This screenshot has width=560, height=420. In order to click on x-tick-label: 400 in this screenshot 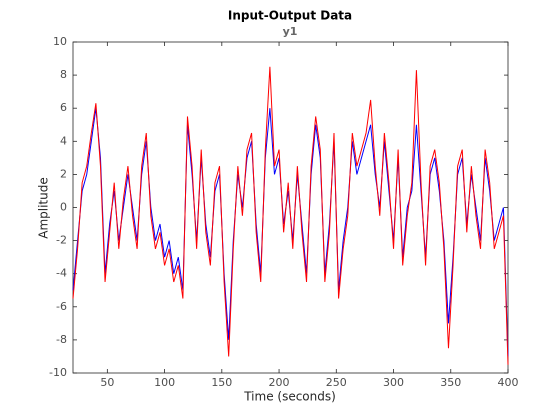, I will do `click(508, 382)`.